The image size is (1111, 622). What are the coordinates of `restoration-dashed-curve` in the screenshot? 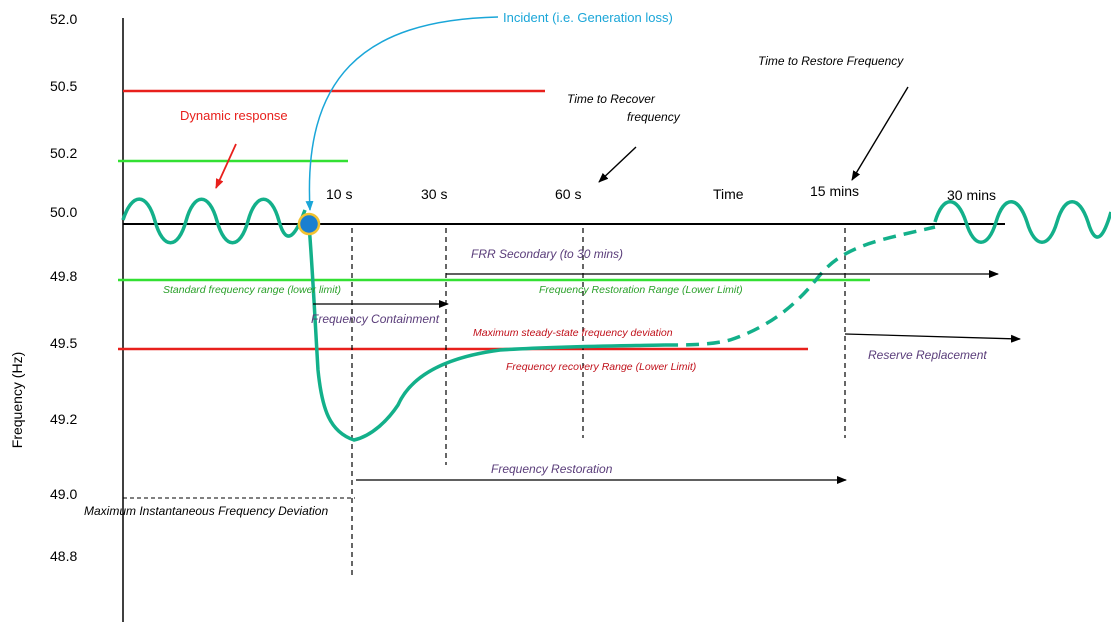 It's located at (800, 286).